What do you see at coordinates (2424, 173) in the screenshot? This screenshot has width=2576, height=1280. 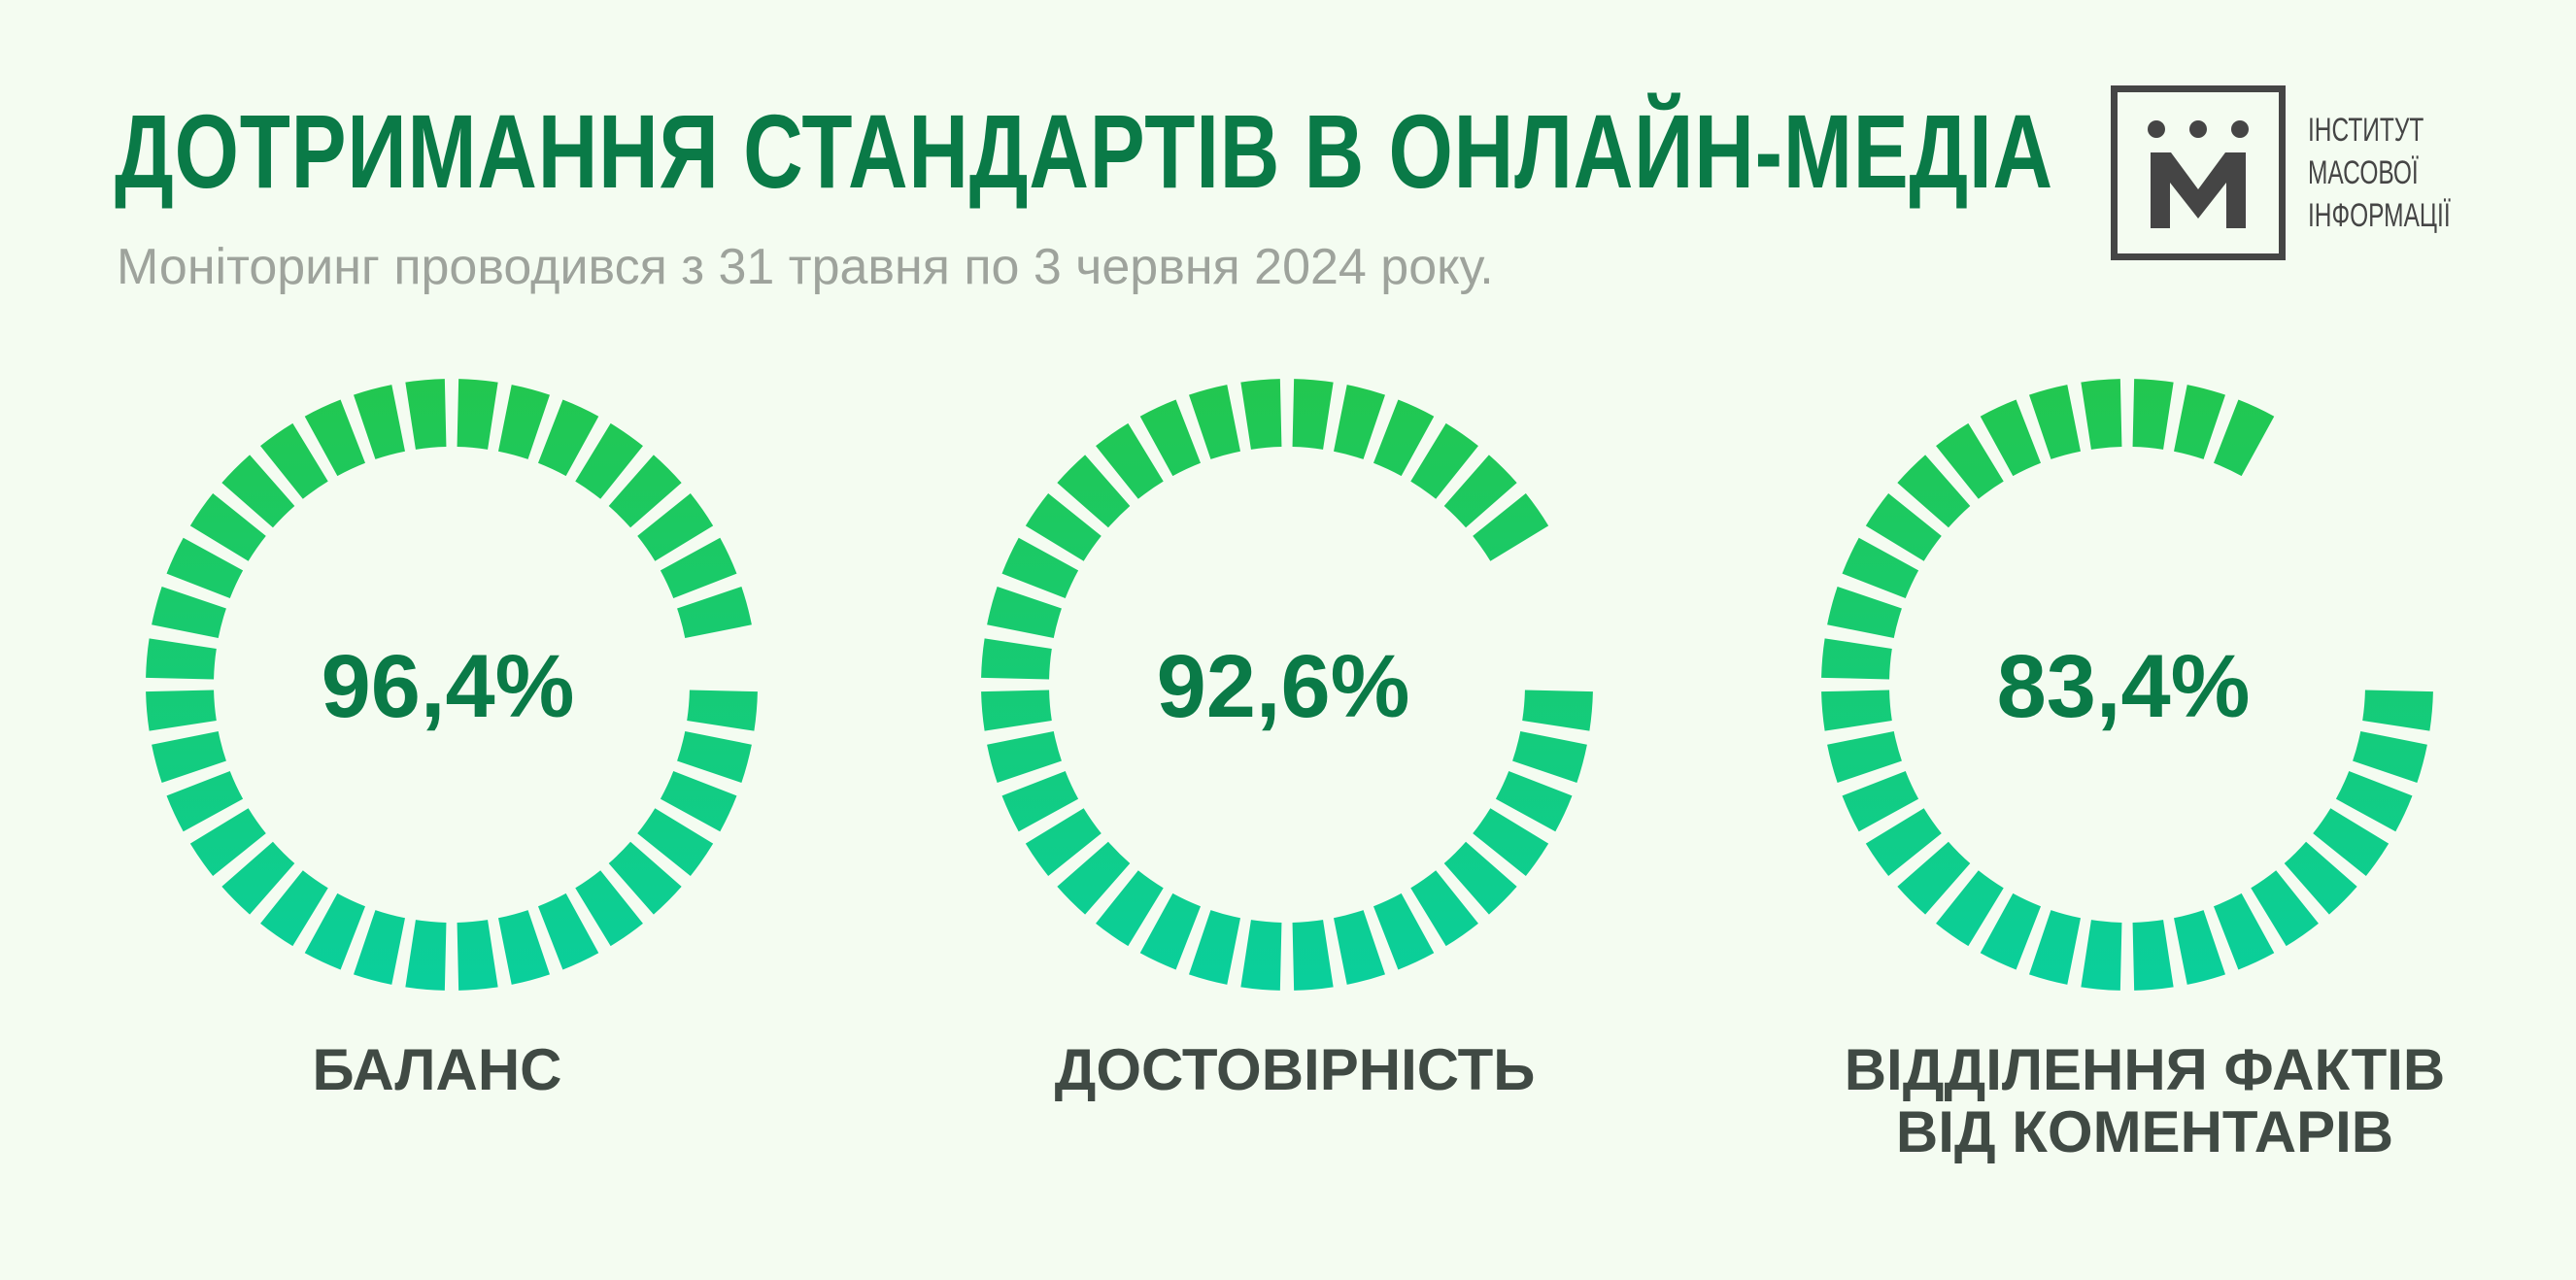 I see `logo-text: ІНСТИТУТ МАСОВОЇ ІНФОРМАЦІЇ` at bounding box center [2424, 173].